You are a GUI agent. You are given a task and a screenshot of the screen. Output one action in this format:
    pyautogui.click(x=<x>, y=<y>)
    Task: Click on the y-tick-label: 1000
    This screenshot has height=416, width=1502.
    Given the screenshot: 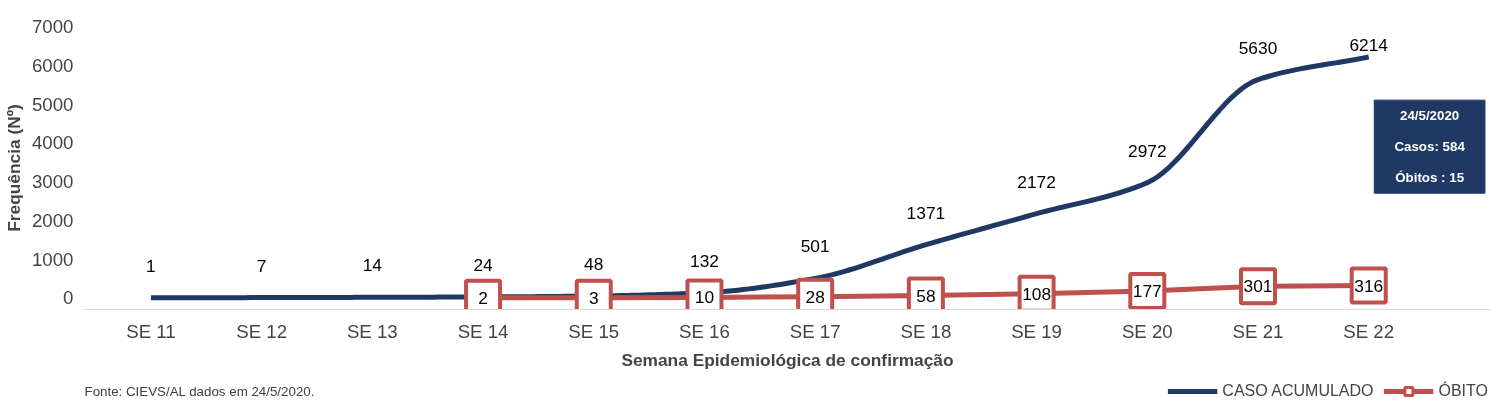 What is the action you would take?
    pyautogui.click(x=53, y=259)
    